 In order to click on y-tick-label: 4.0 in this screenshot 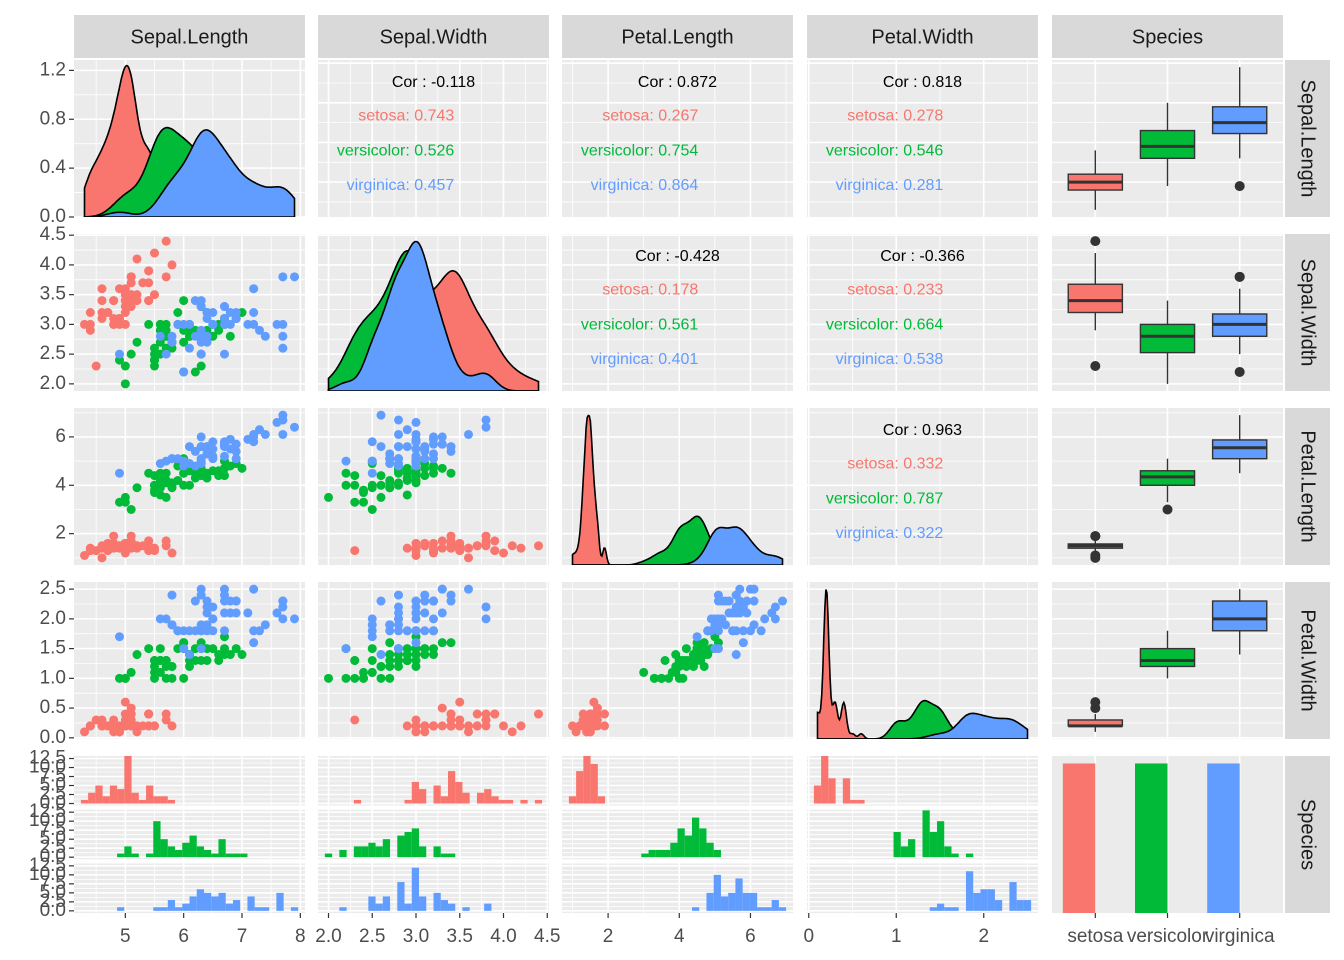, I will do `click(53, 264)`.